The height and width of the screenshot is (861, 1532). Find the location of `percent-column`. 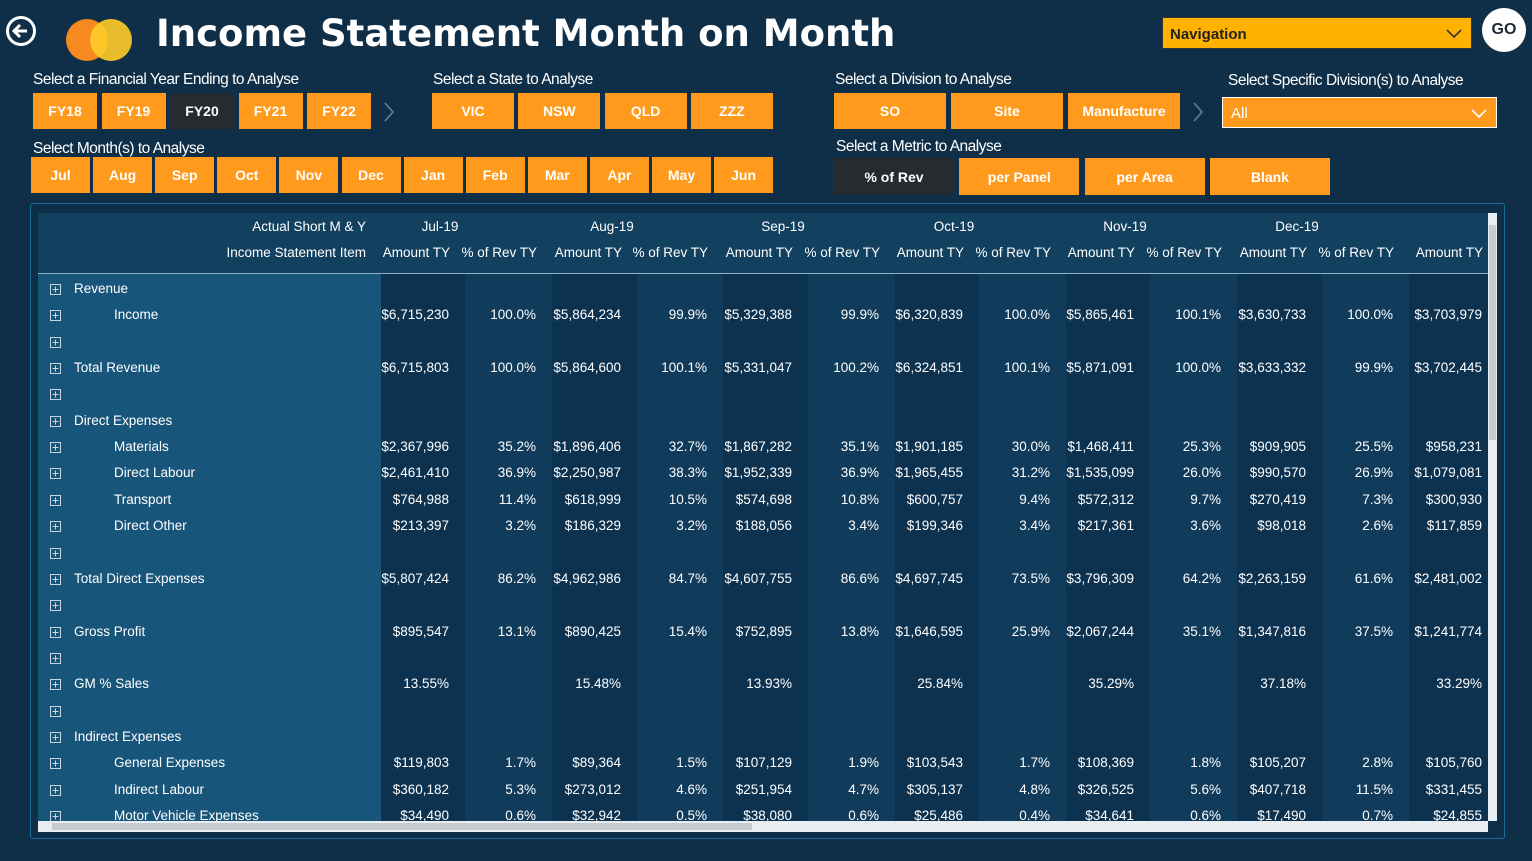

percent-column is located at coordinates (508, 547).